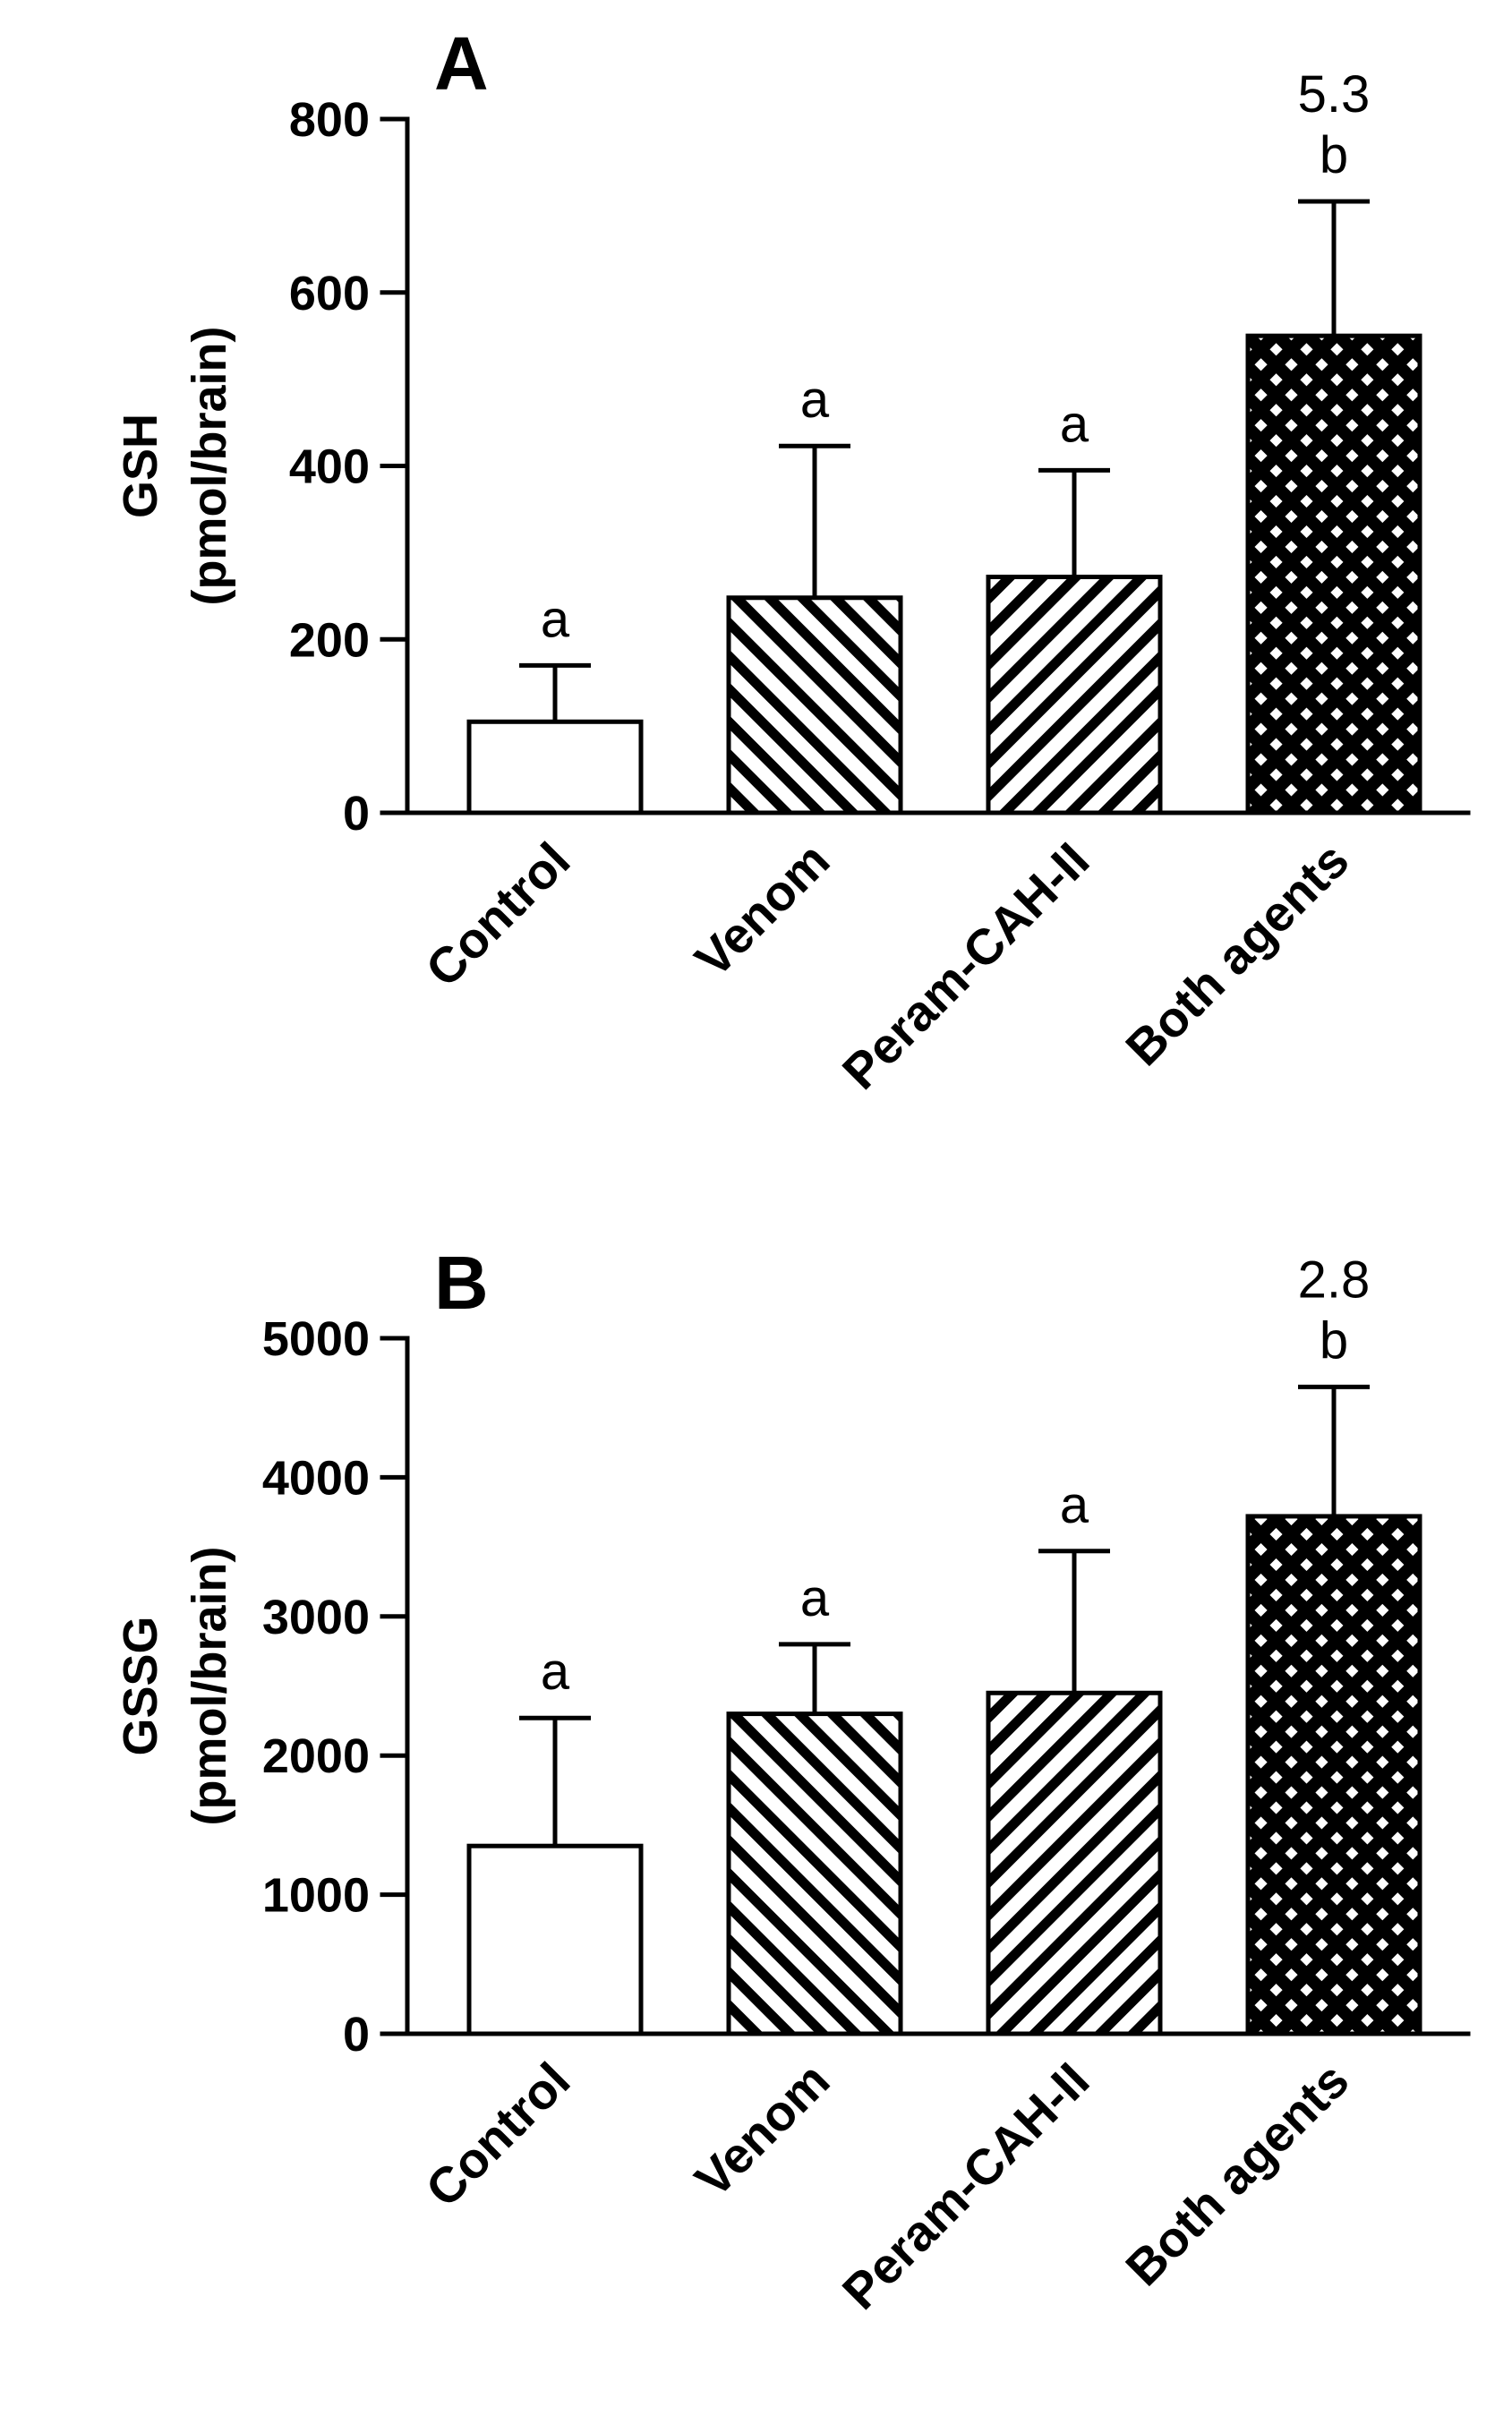 The width and height of the screenshot is (1512, 2433). I want to click on y-tick-label: 400, so click(329, 467).